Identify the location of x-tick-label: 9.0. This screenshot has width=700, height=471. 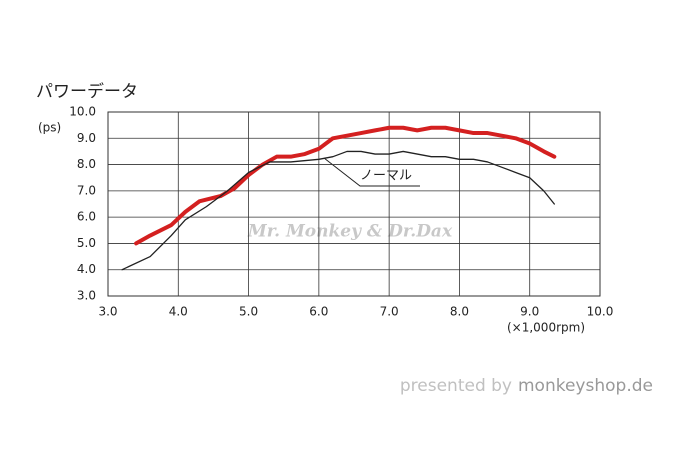
(529, 312).